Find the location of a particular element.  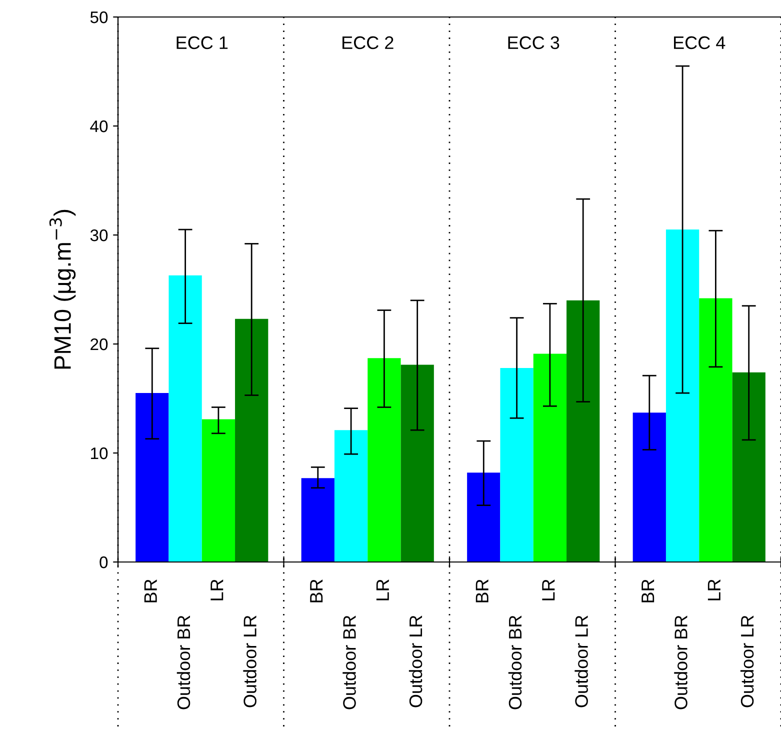

y-tick-label: 50 is located at coordinates (99, 17).